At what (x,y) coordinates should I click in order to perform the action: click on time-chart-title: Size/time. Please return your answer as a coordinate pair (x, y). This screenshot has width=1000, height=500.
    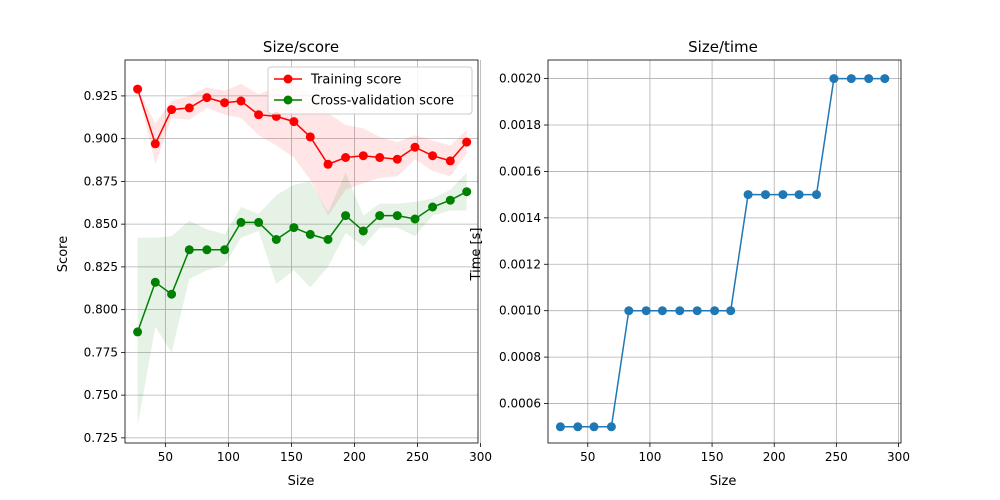
    Looking at the image, I should click on (723, 47).